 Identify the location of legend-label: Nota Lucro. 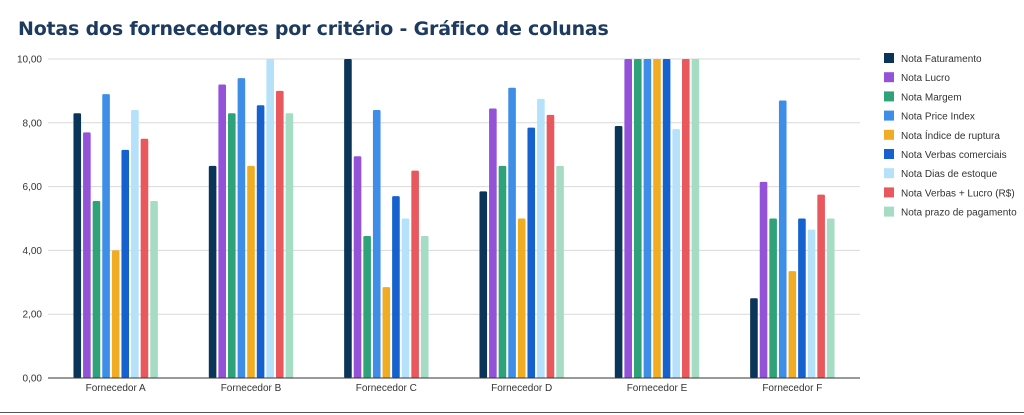
(925, 78).